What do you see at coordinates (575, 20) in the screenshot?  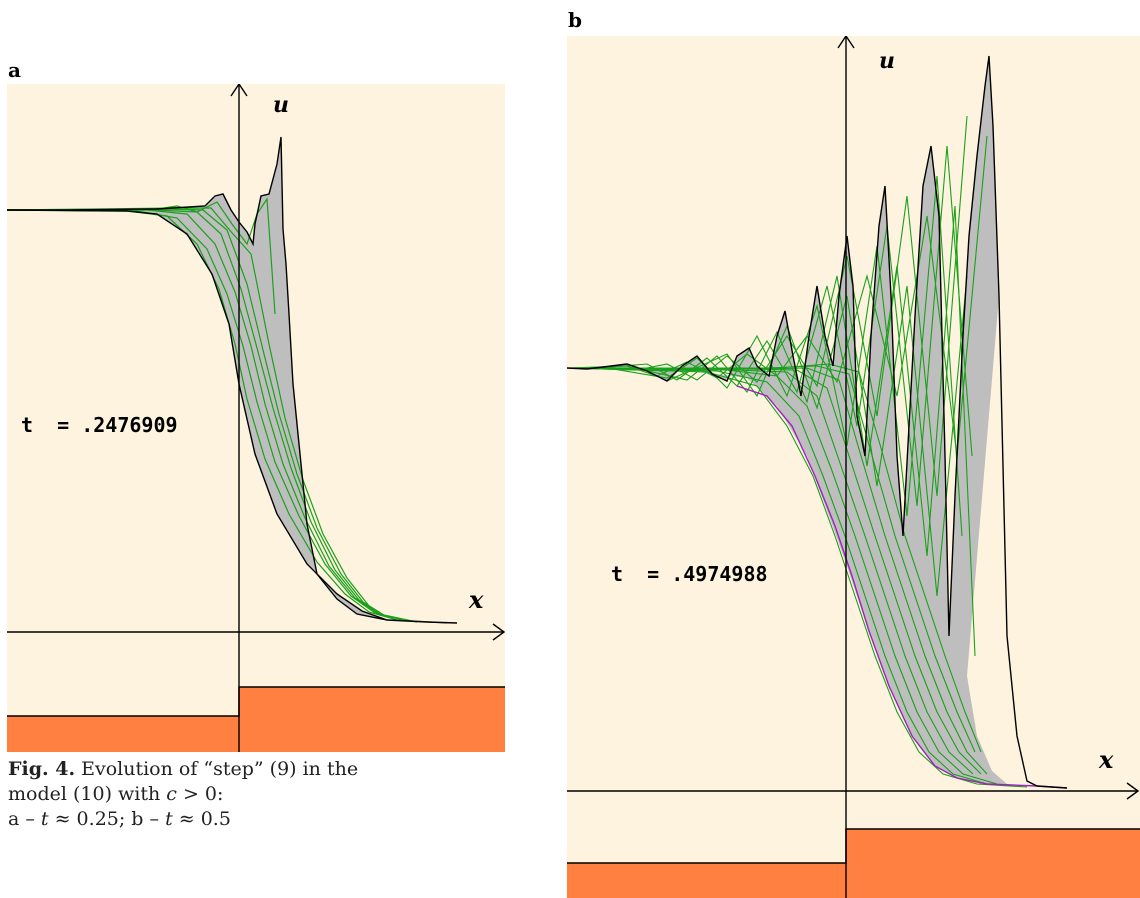 I see `panel-b-letter: b` at bounding box center [575, 20].